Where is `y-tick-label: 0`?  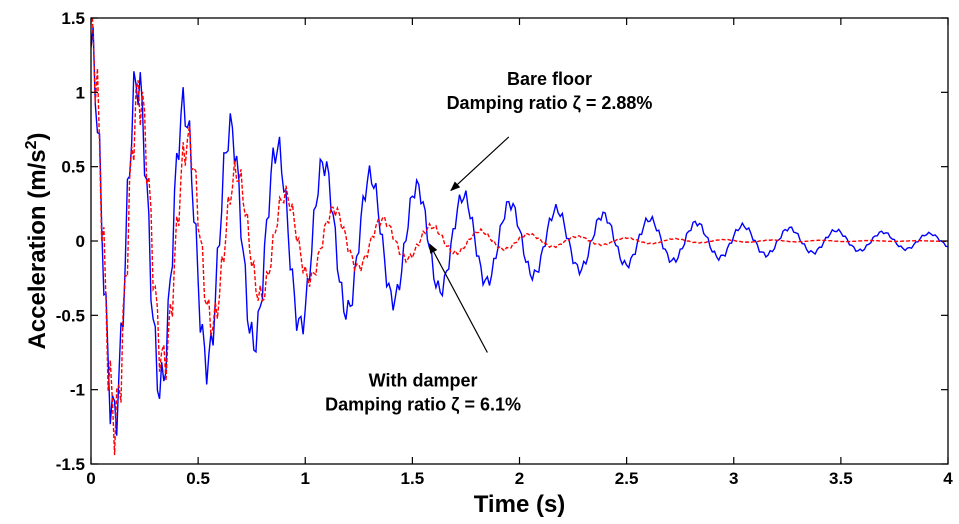 y-tick-label: 0 is located at coordinates (80, 241).